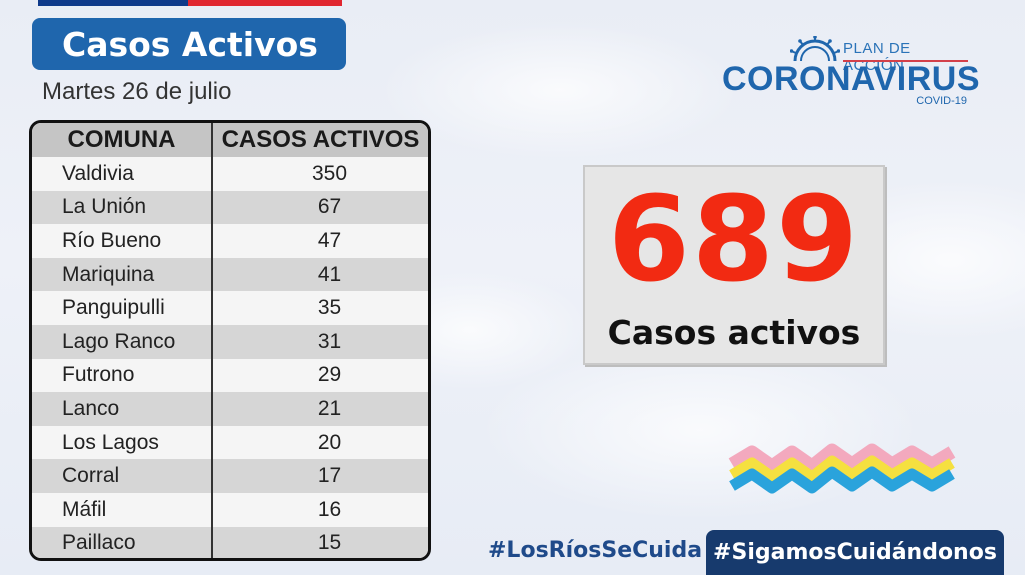 This screenshot has width=1025, height=575. I want to click on cell-casos: 67, so click(320, 207).